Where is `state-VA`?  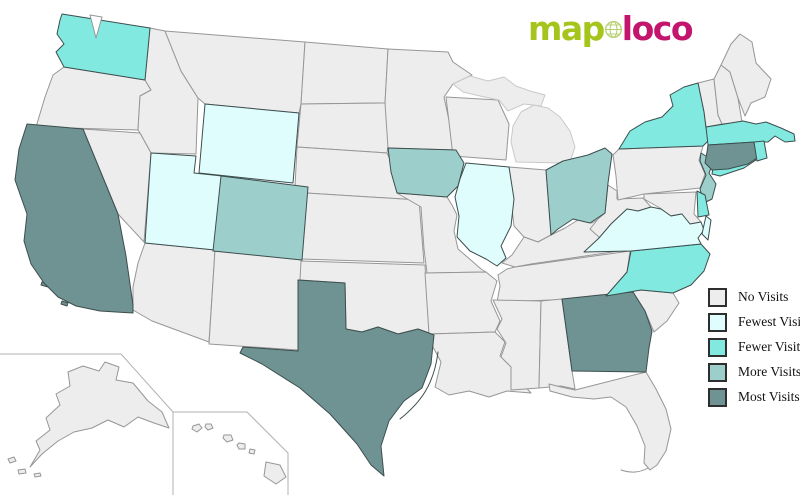
state-VA is located at coordinates (644, 229).